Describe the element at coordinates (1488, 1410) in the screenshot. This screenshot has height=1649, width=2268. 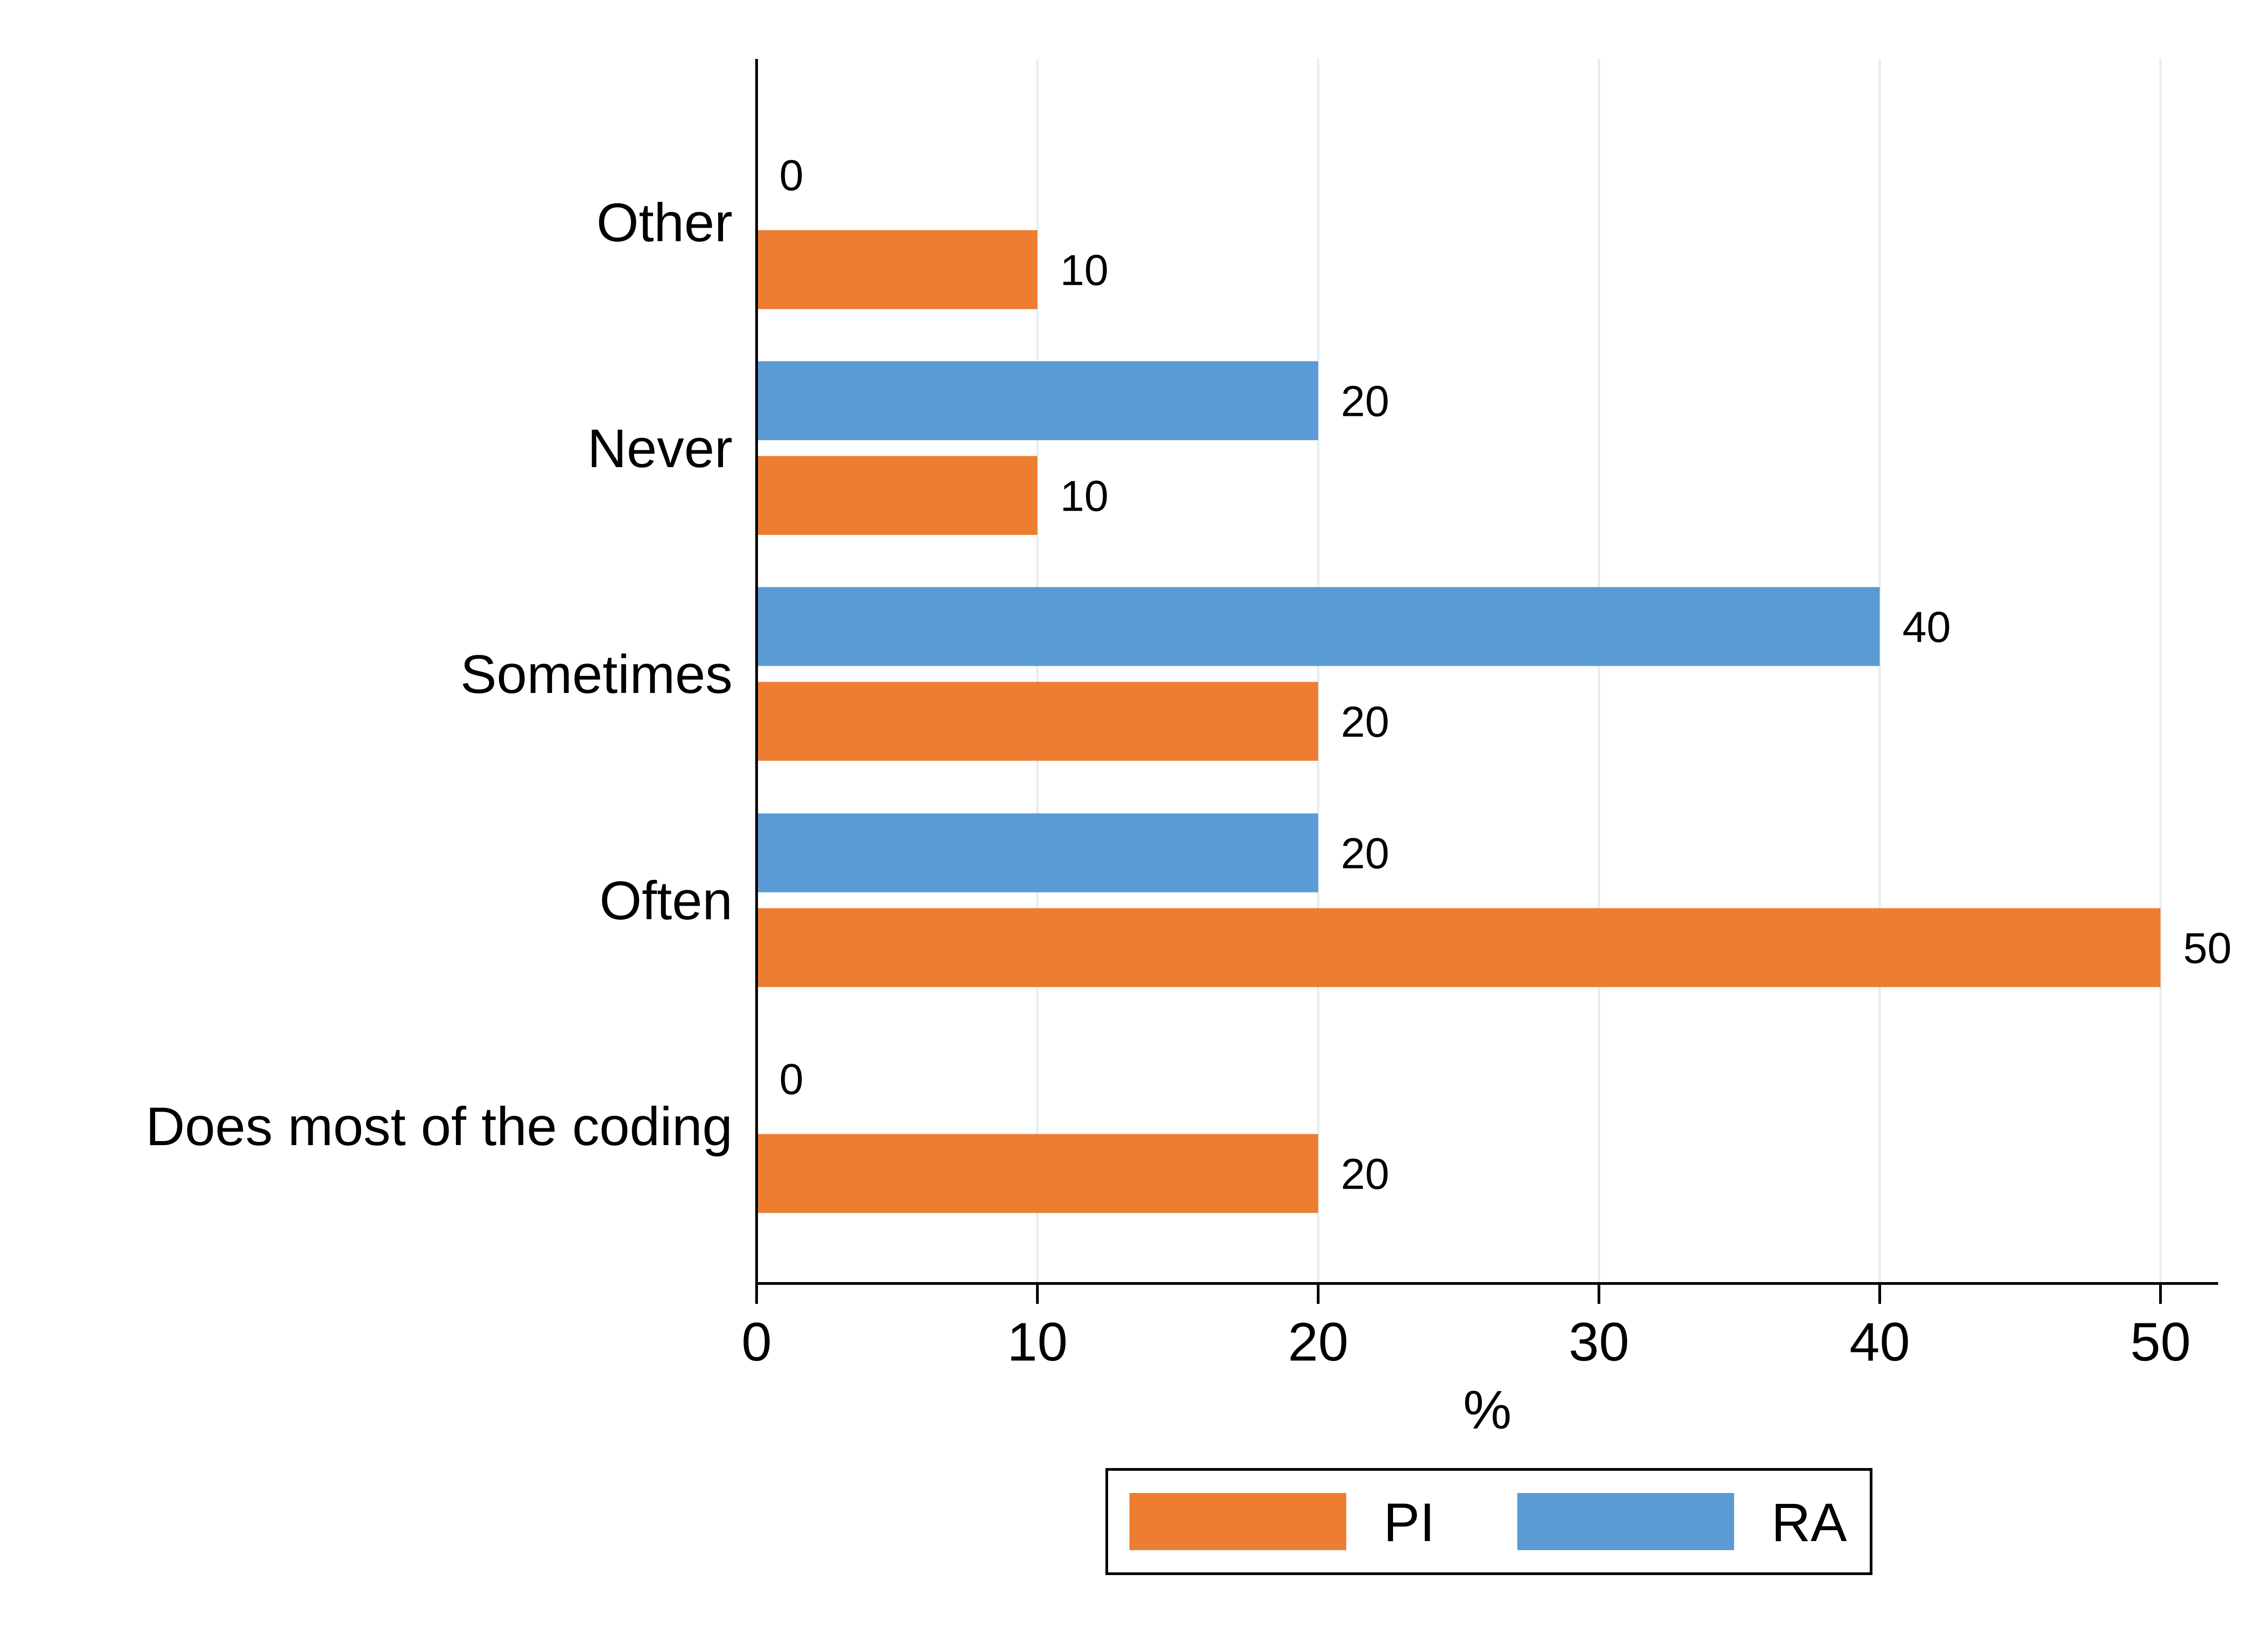
I see `x-axis-title: %` at that location.